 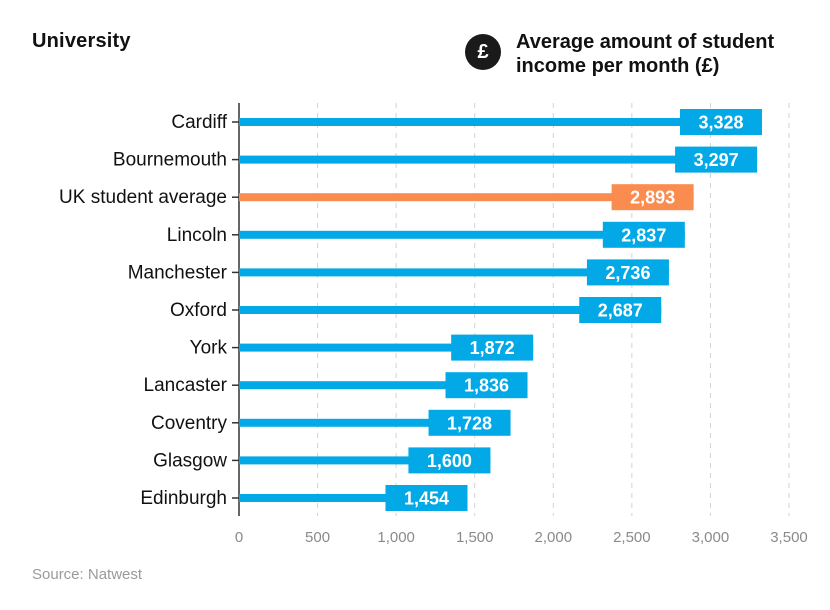 I want to click on x-tick-label: 500, so click(x=317, y=537).